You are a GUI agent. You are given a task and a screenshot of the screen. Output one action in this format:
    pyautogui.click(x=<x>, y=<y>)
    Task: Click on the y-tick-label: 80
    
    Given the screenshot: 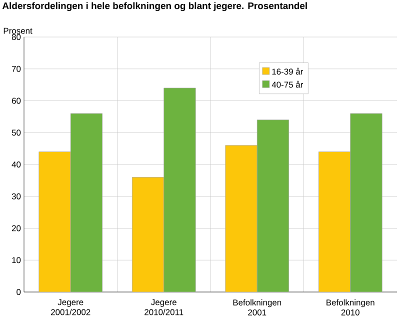 What is the action you would take?
    pyautogui.click(x=16, y=37)
    